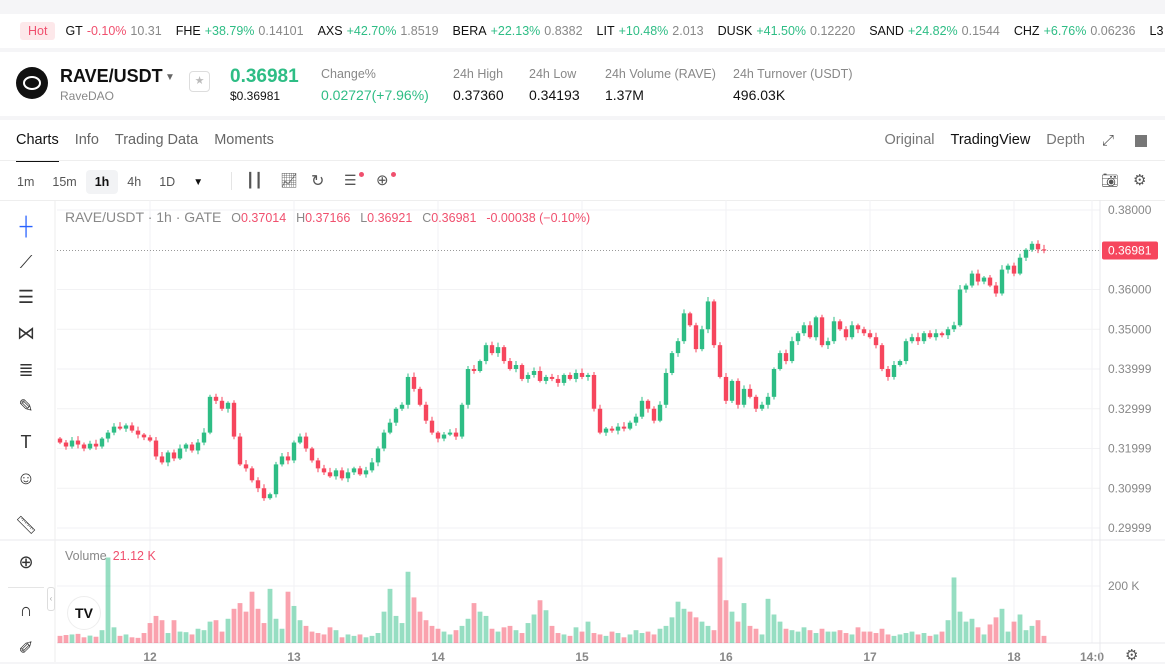  Describe the element at coordinates (538, 218) in the screenshot. I see `legend-change: -0.00038 (−0.10%)` at that location.